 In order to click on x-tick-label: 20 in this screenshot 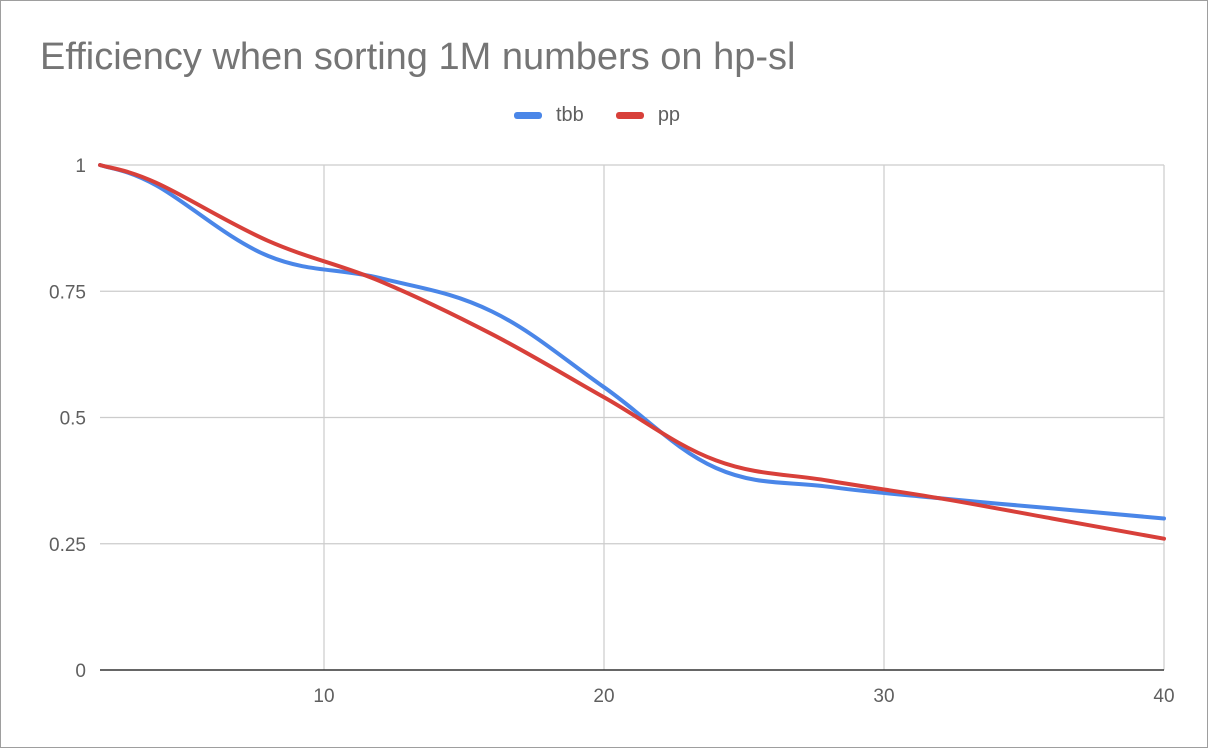, I will do `click(603, 696)`.